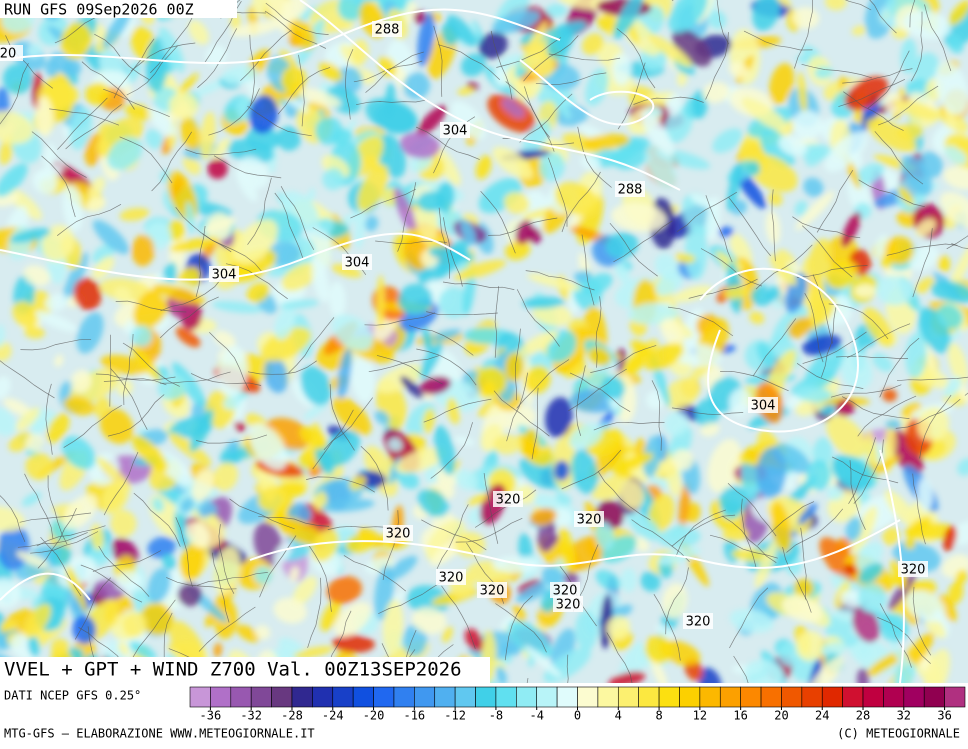  Describe the element at coordinates (763, 405) in the screenshot. I see `contour-label-bg` at that location.